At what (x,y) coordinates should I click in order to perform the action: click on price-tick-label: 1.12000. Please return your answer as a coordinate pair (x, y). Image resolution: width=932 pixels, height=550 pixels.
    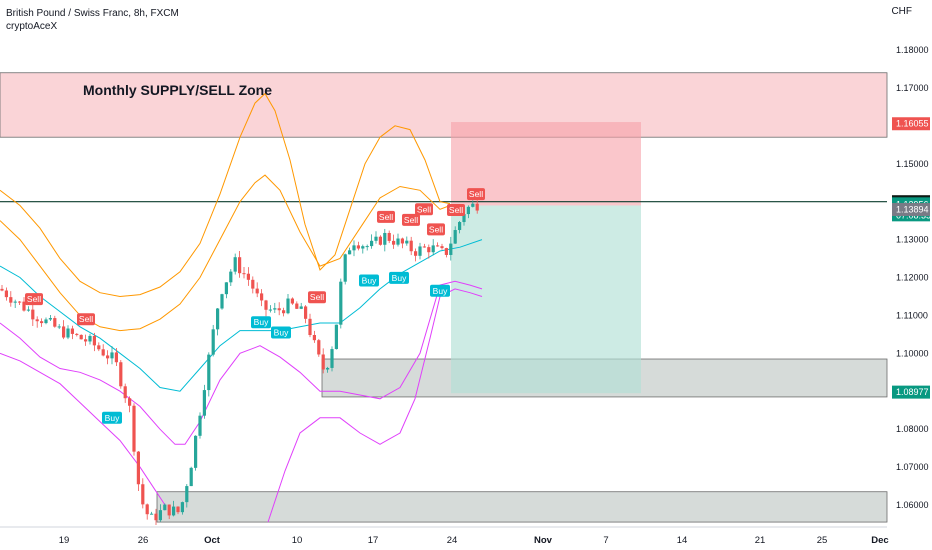
    Looking at the image, I should click on (912, 278).